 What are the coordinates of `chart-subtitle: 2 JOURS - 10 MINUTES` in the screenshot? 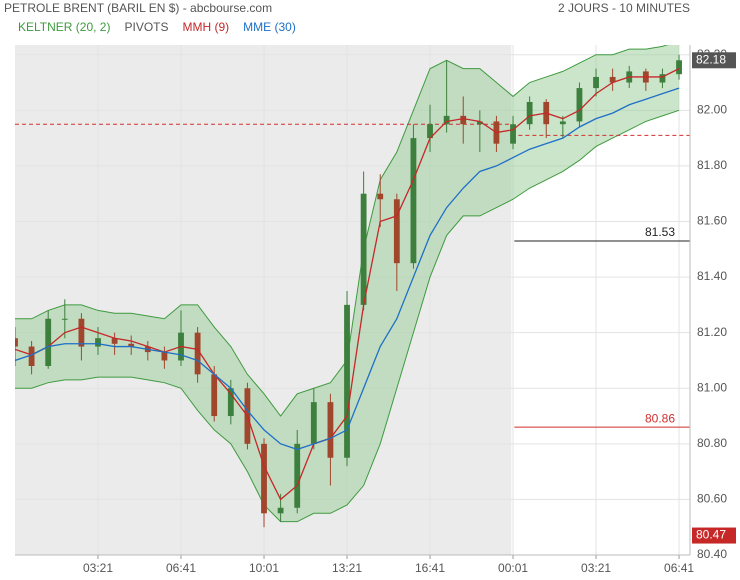 It's located at (624, 8).